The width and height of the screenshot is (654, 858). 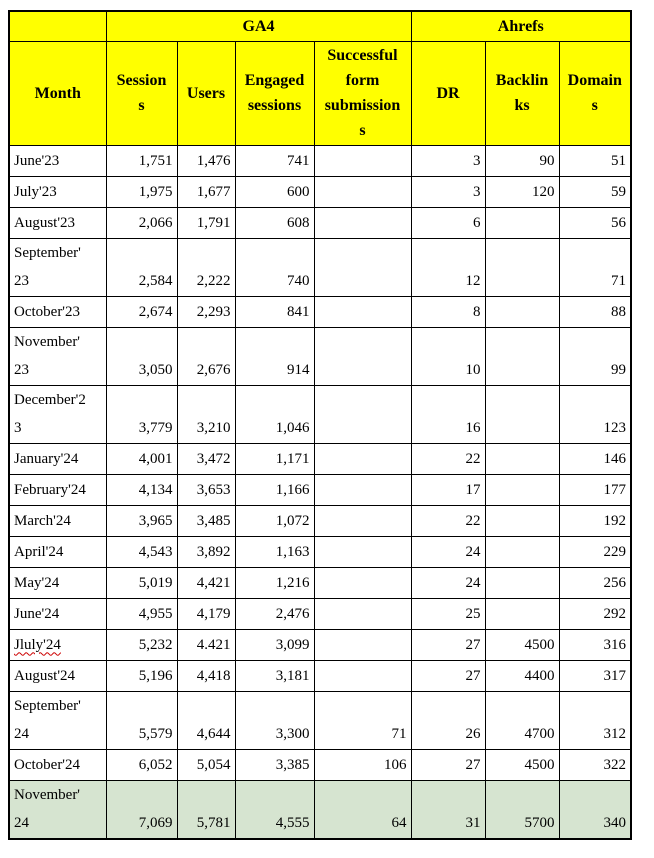 What do you see at coordinates (595, 489) in the screenshot?
I see `value-cell: 177` at bounding box center [595, 489].